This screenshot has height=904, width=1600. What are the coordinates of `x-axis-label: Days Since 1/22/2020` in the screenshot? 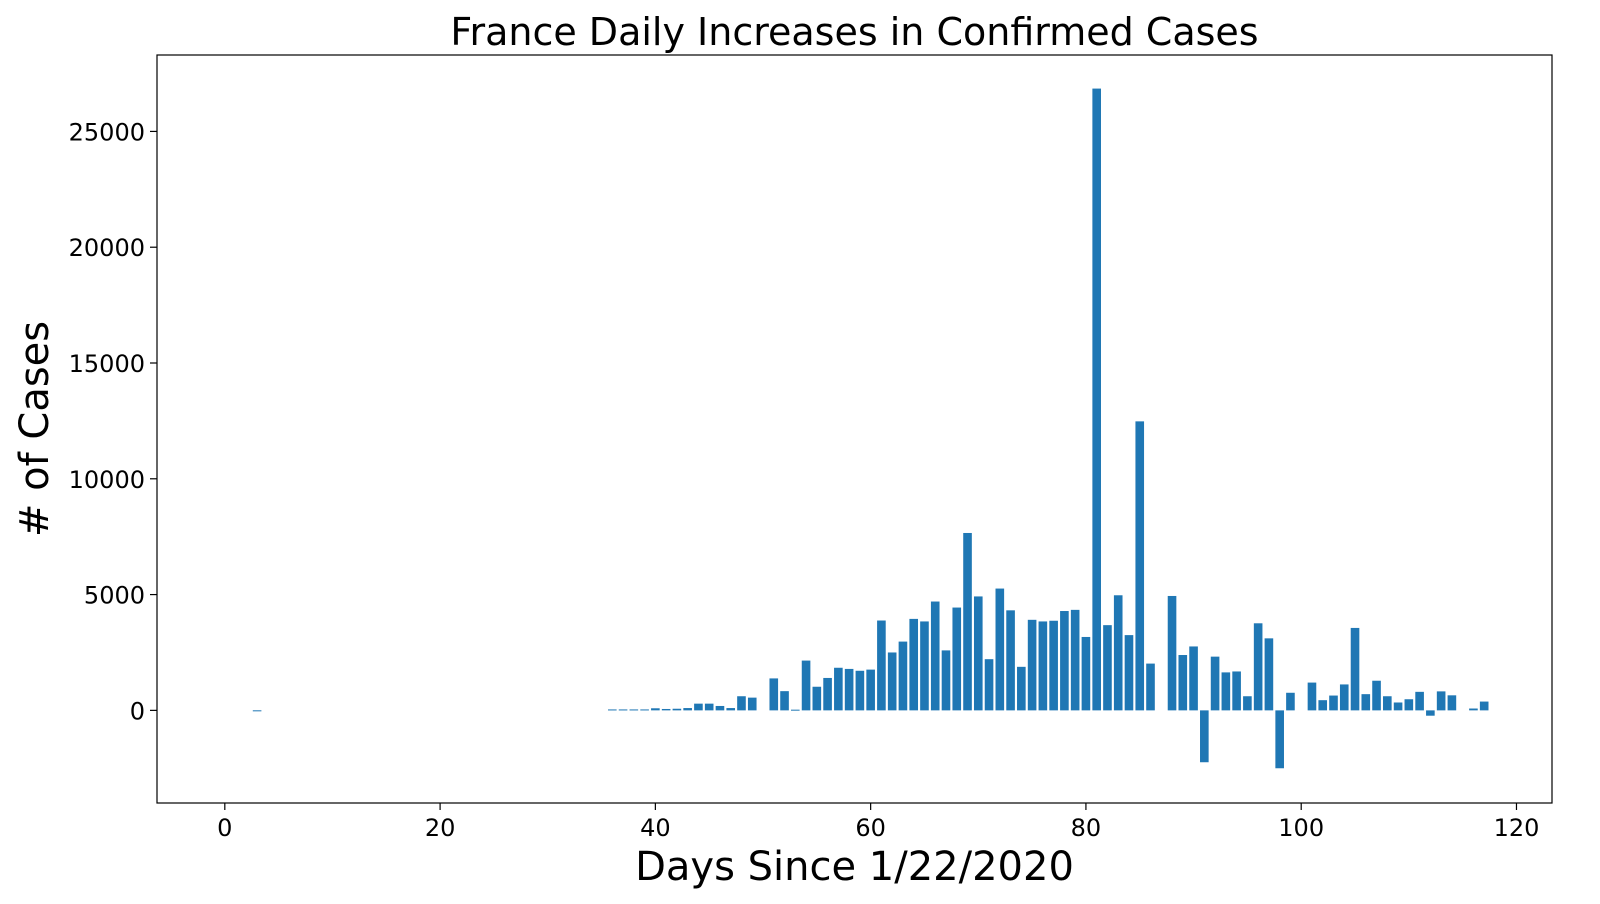 It's located at (854, 867).